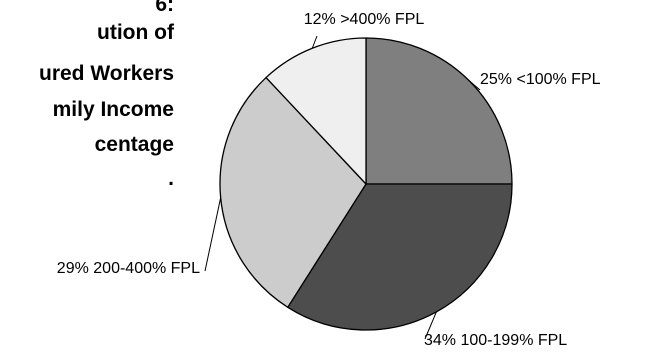 Image resolution: width=667 pixels, height=356 pixels. I want to click on title-line-6: ., so click(171, 178).